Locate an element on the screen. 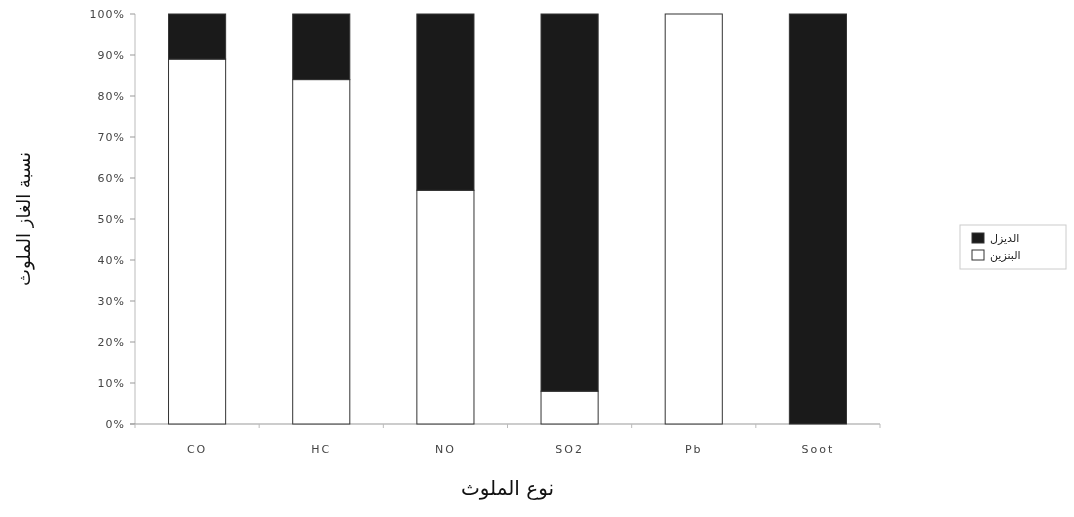 This screenshot has width=1074, height=517. y-tick-label: 80% is located at coordinates (111, 96).